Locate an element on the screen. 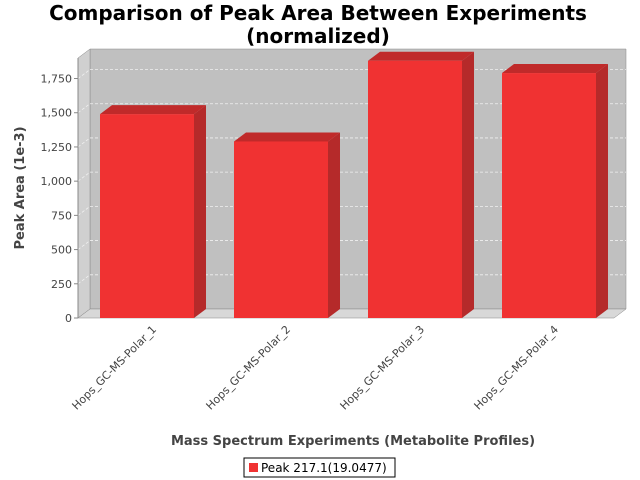 The image size is (640, 480). legend-label: Peak 217.1(19.0477) is located at coordinates (324, 468).